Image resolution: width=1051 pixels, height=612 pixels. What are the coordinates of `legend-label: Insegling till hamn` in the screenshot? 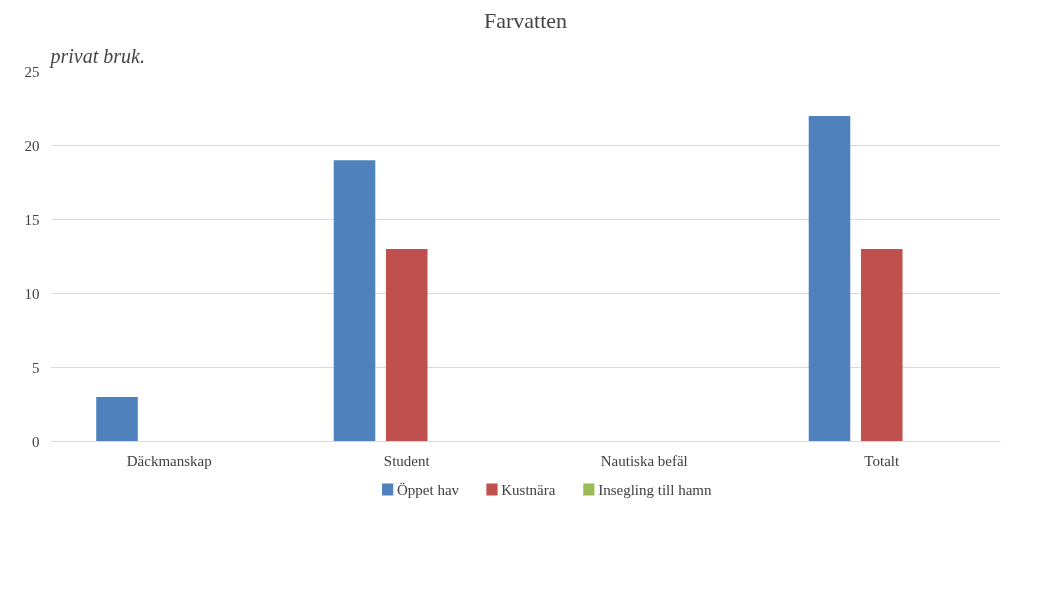 It's located at (655, 489).